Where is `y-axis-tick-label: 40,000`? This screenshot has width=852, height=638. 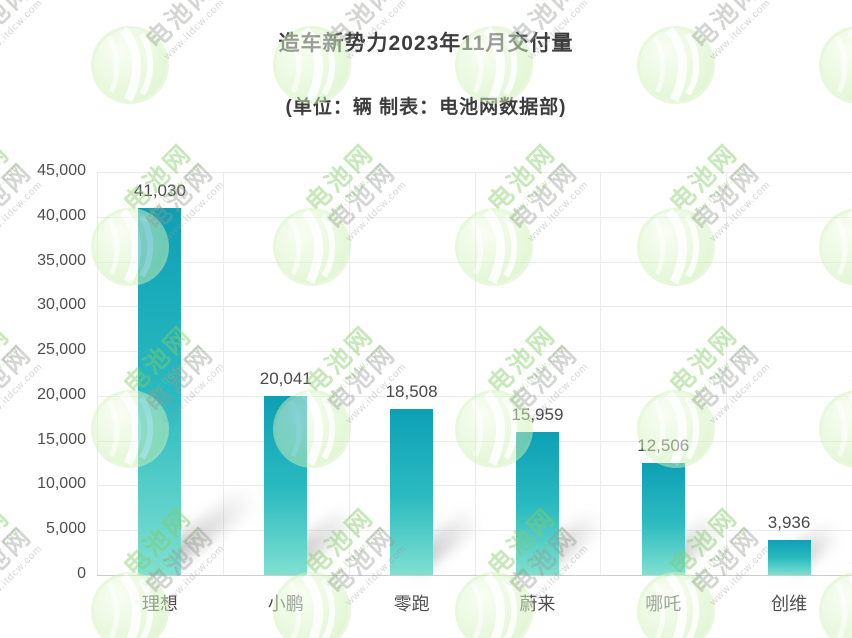
y-axis-tick-label: 40,000 is located at coordinates (61, 215).